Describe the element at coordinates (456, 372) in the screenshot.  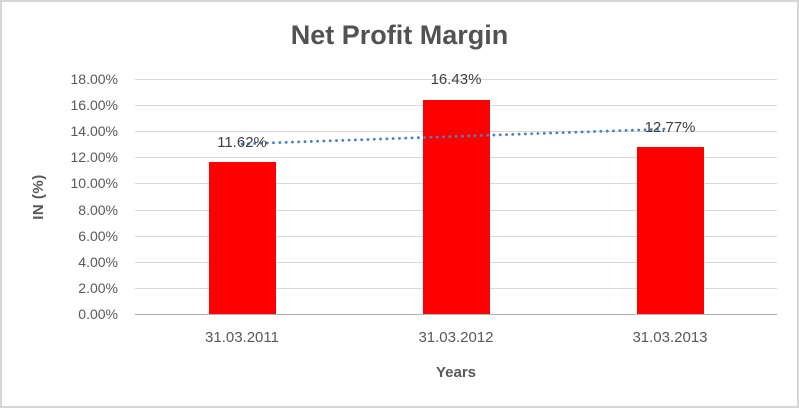
I see `x-axis-title: Years` at that location.